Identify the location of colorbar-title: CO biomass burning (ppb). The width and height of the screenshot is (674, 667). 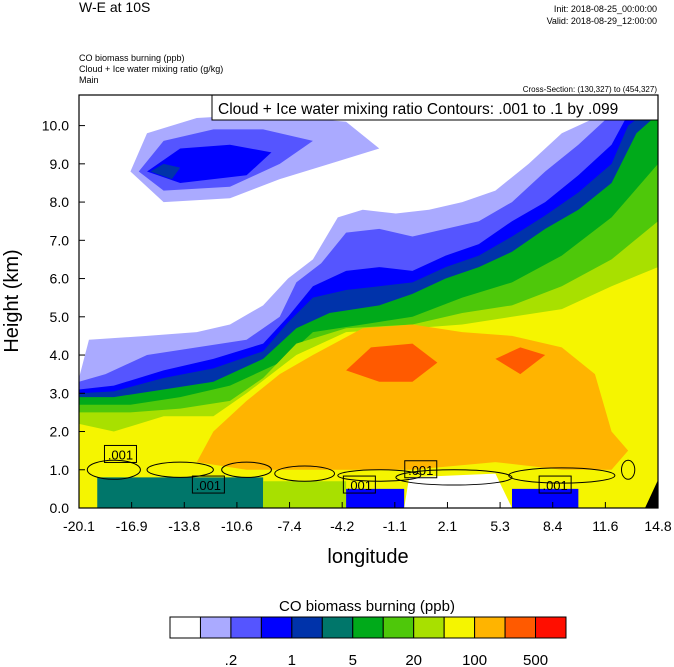
(367, 606).